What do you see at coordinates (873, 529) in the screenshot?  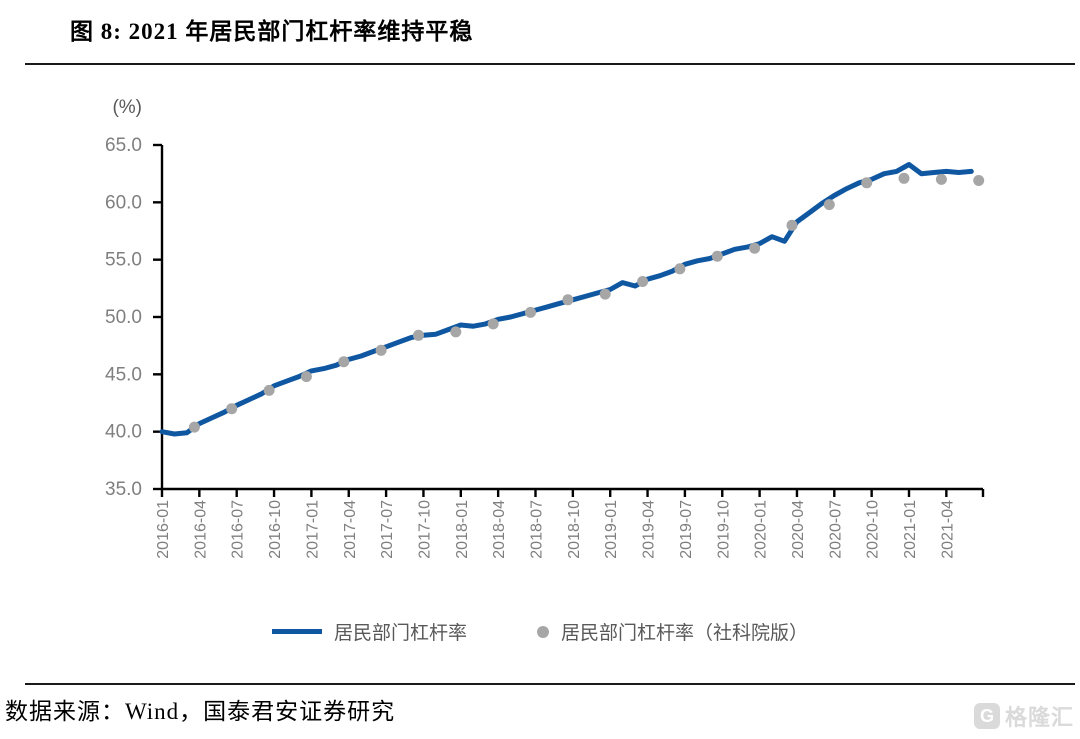 I see `x-tick-label: 2020-10` at bounding box center [873, 529].